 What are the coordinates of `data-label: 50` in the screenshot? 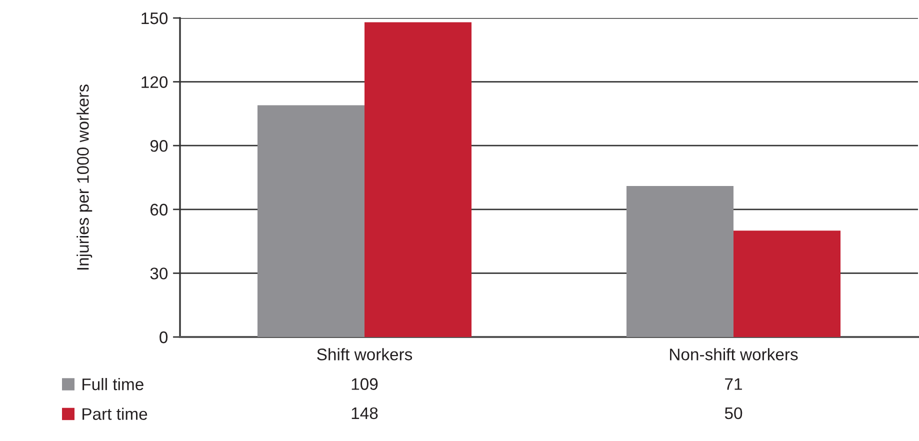 It's located at (733, 413).